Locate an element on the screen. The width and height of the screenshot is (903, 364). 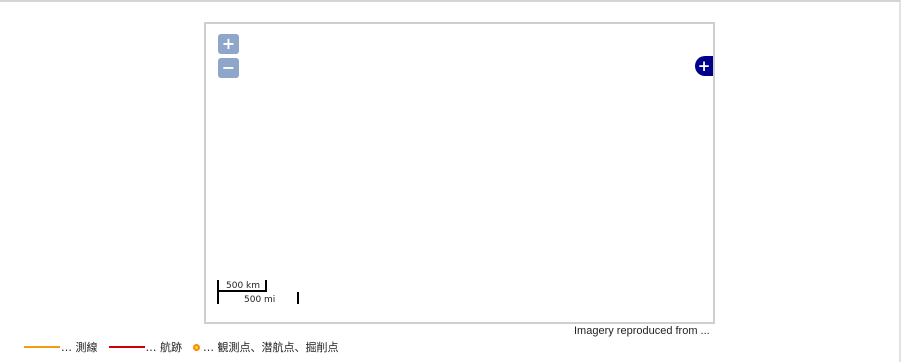
zoom-out-button: − is located at coordinates (228, 68).